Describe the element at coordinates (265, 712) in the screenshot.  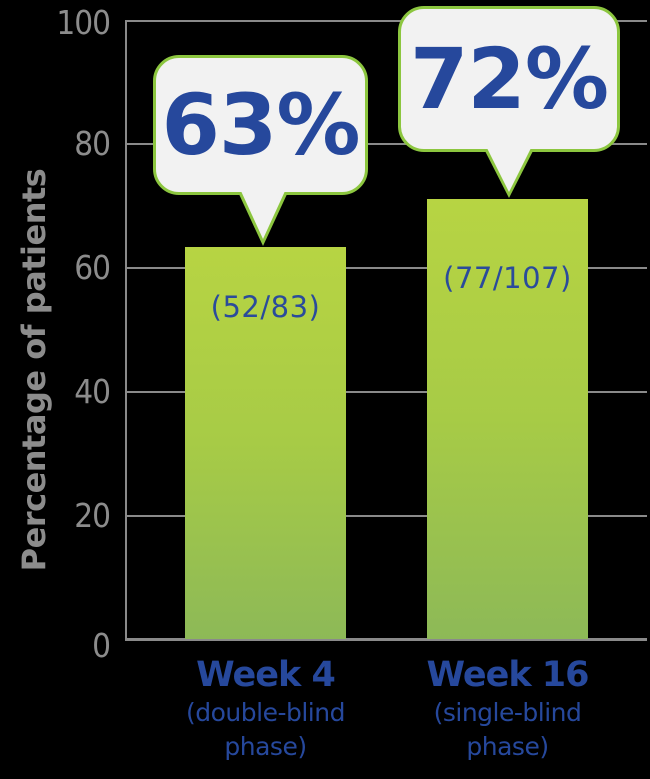
I see `category-subtitle-line-1: (double-blind` at that location.